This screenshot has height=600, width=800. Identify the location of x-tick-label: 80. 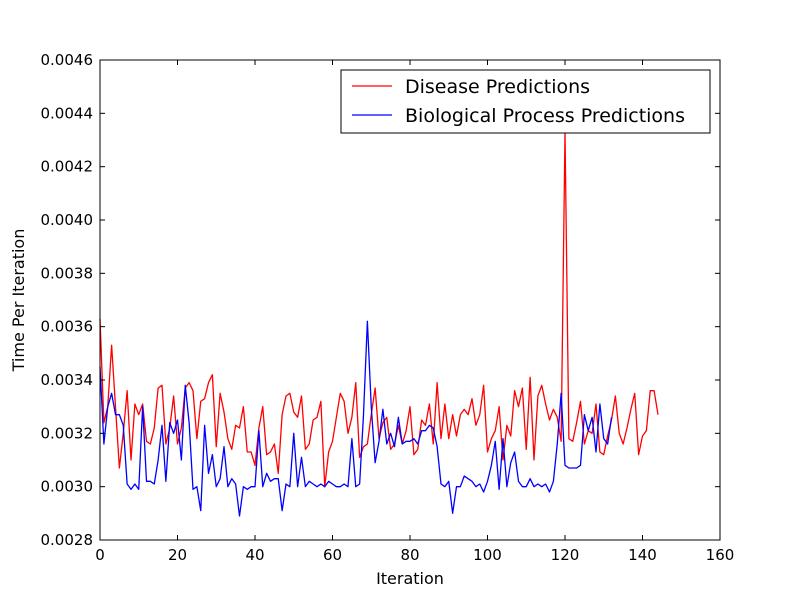
(409, 555).